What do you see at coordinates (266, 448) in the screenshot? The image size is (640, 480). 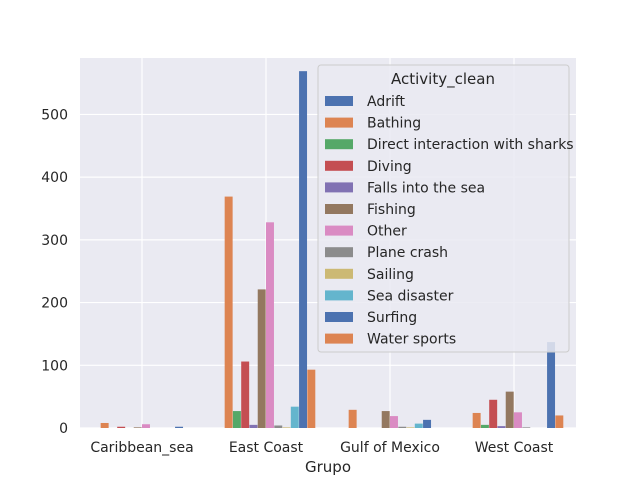 I see `x-tick-label: East Coast` at bounding box center [266, 448].